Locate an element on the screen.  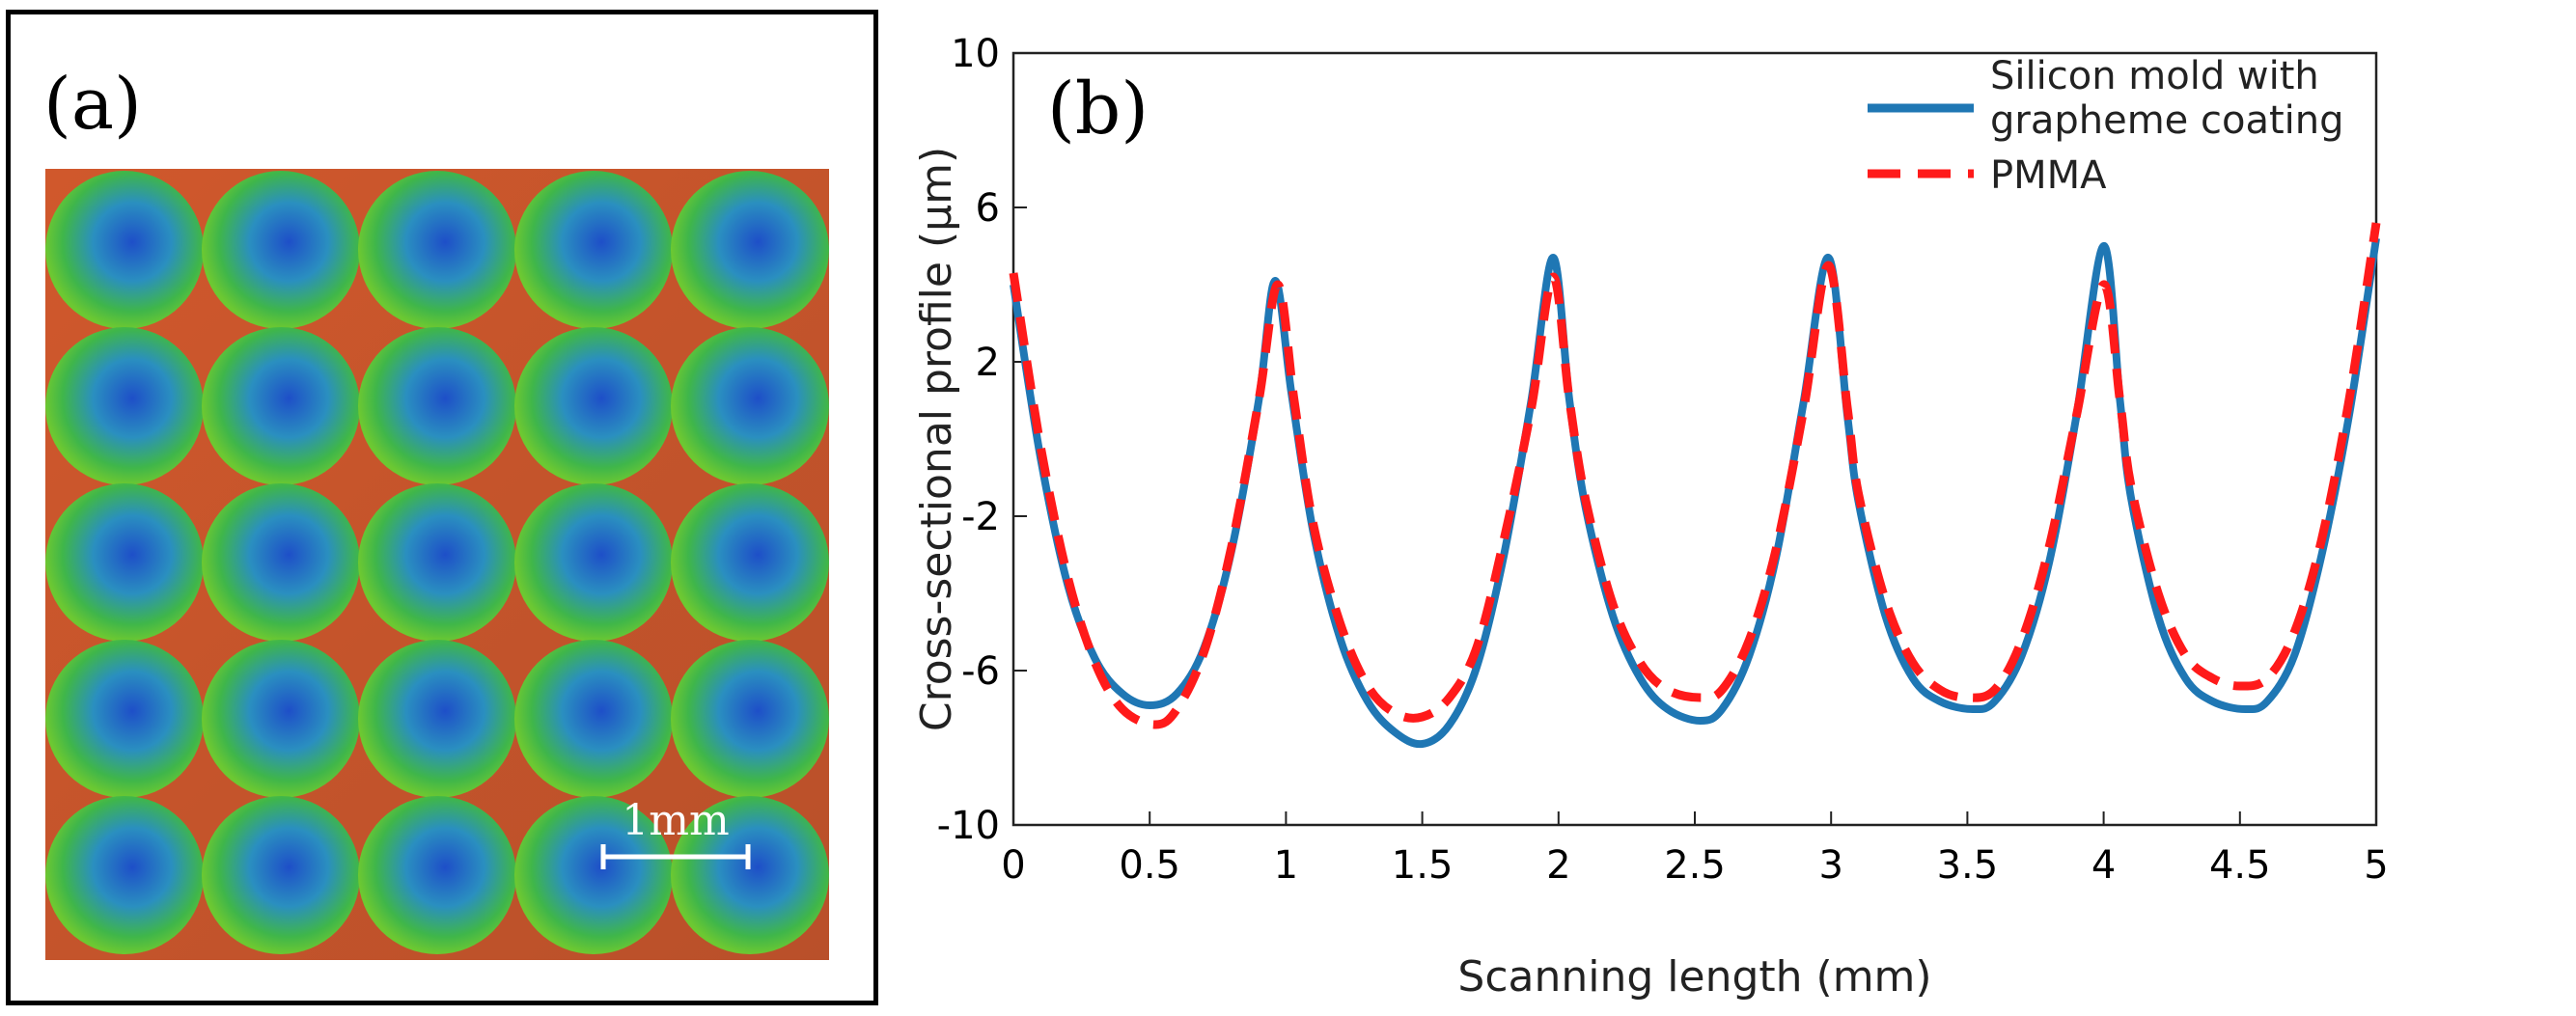
legend: Silicon mold with grapheme coating PMMA is located at coordinates (2106, 126).